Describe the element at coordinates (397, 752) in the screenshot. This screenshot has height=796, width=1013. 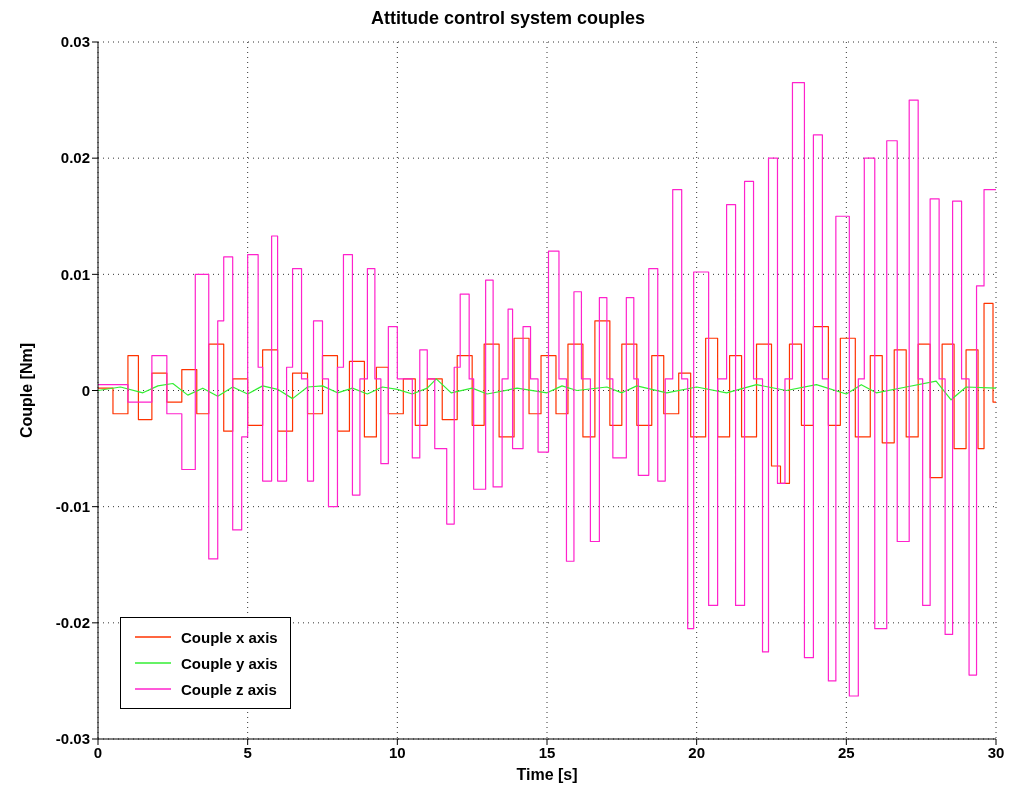
I see `x-tick-label: 10` at that location.